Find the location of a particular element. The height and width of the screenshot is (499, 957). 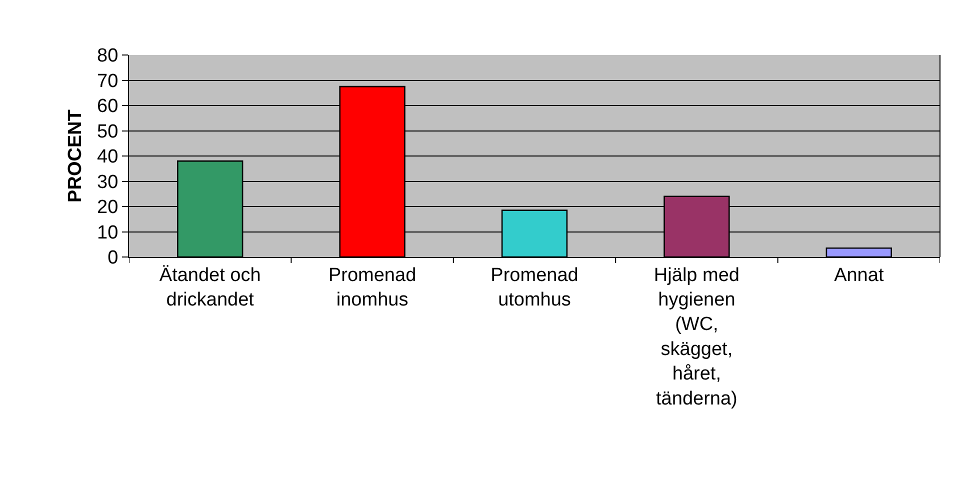

y-tick-label: 40 is located at coordinates (107, 157).